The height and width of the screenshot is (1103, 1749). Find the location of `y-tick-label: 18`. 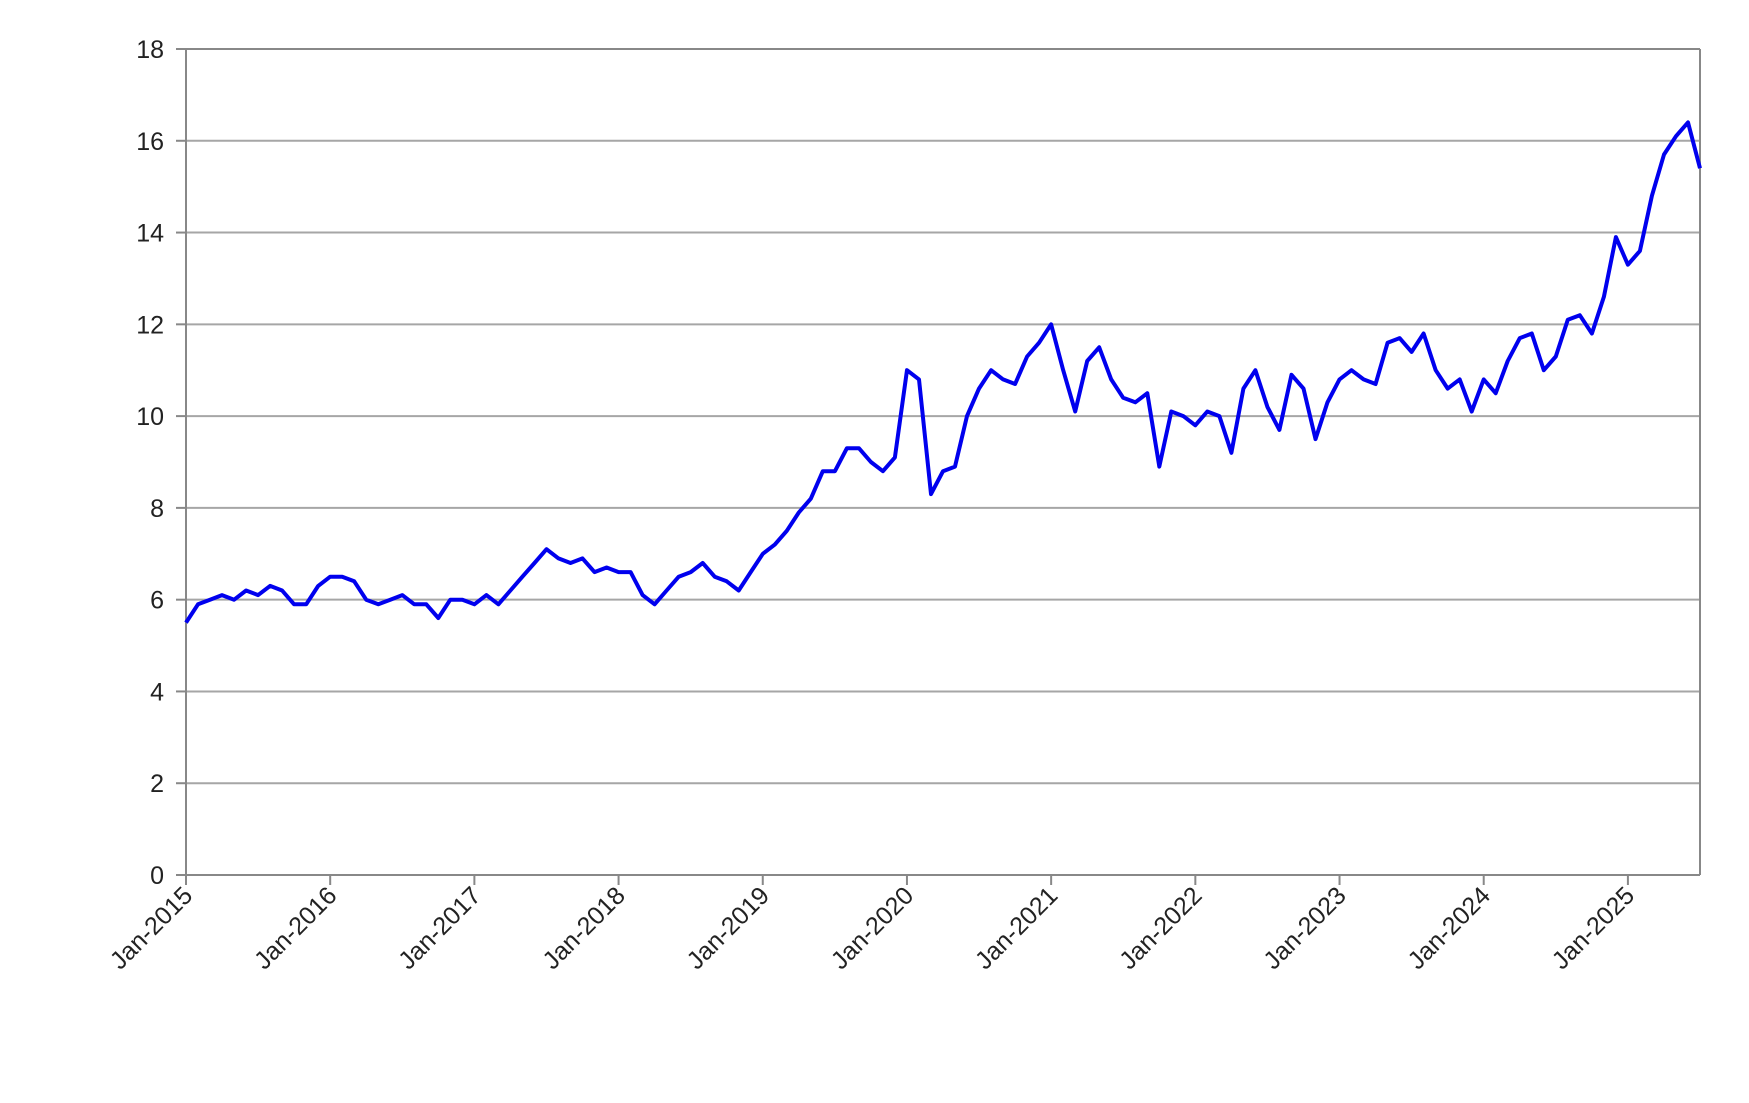

y-tick-label: 18 is located at coordinates (150, 50).